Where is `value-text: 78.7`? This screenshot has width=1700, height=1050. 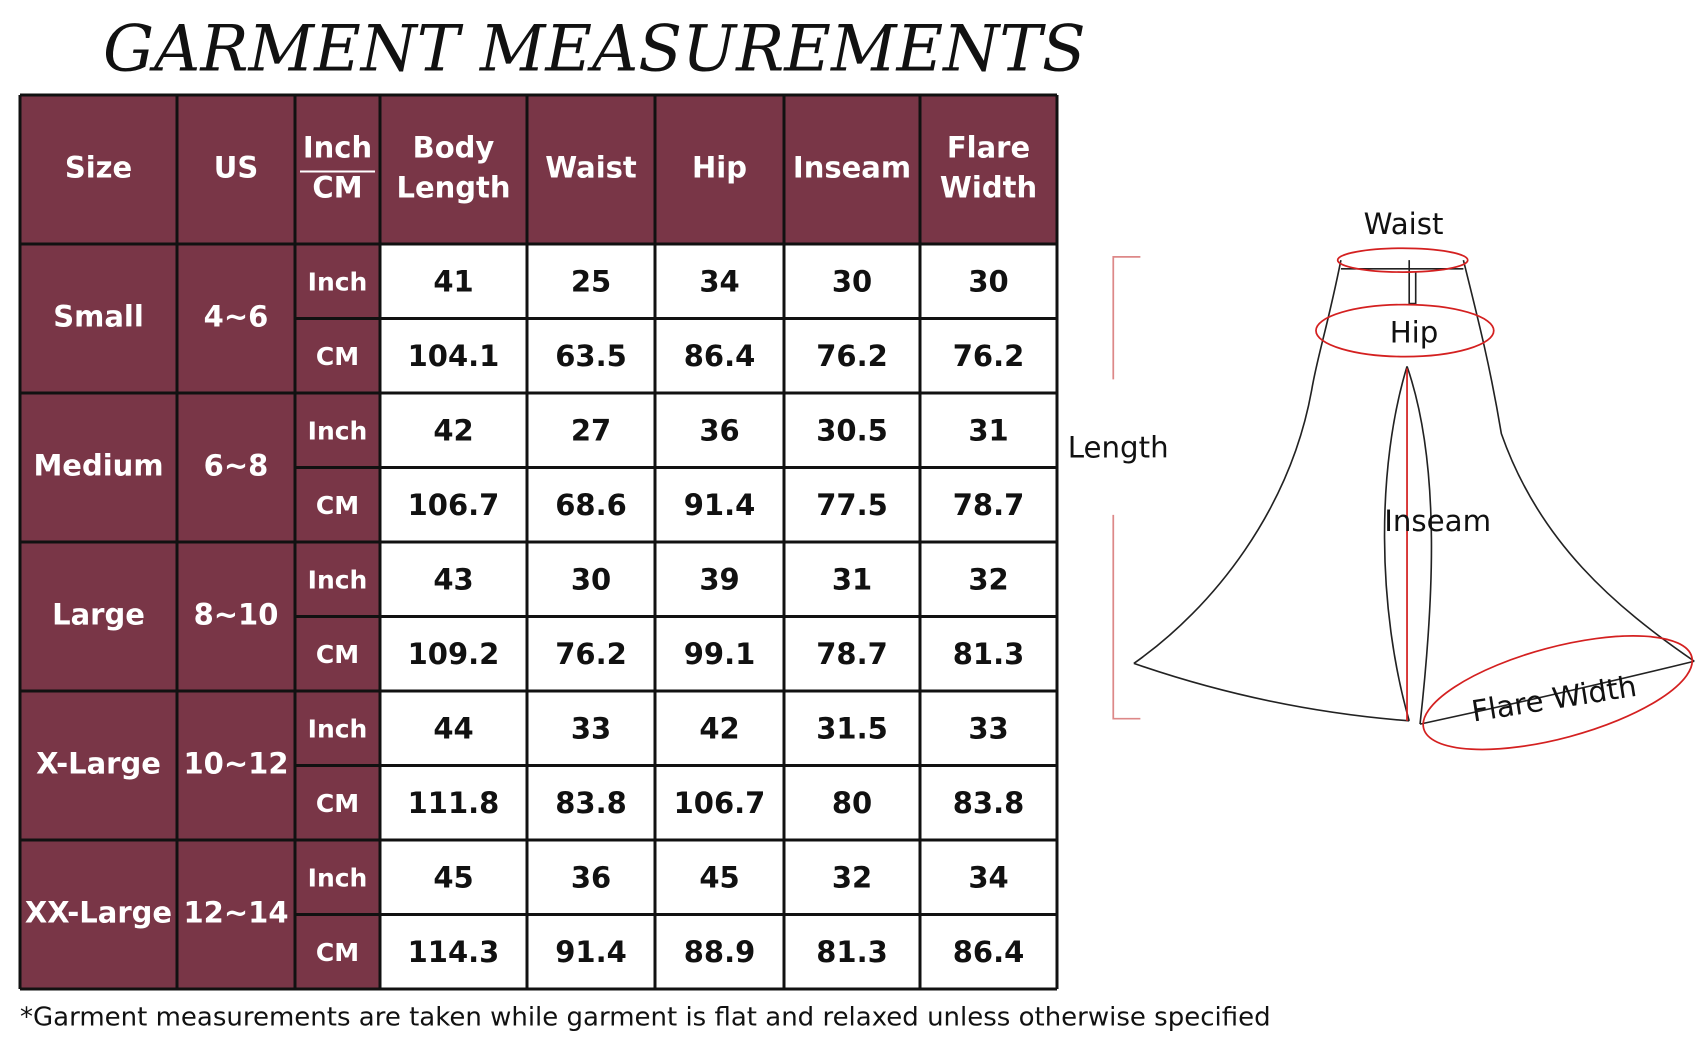
value-text: 78.7 is located at coordinates (989, 505).